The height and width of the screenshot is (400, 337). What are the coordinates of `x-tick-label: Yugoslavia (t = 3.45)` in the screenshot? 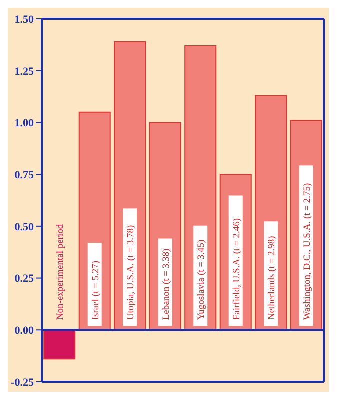 It's located at (202, 280).